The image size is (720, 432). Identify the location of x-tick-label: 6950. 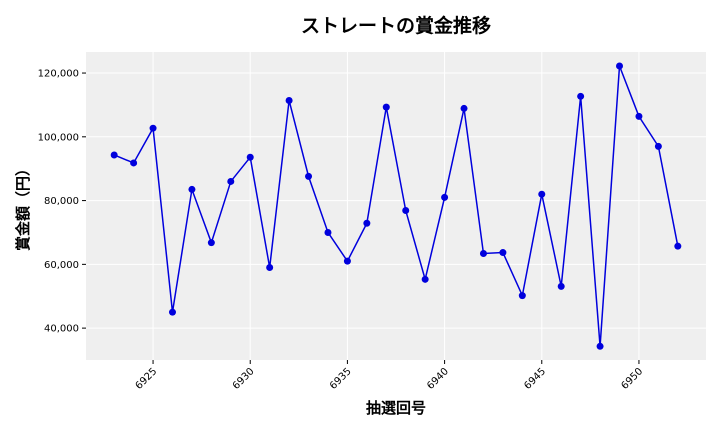
(633, 379).